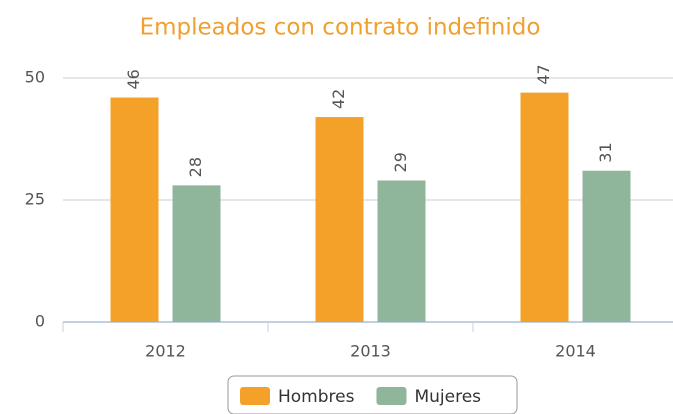 The width and height of the screenshot is (673, 414). I want to click on y-tick-label: 25, so click(35, 199).